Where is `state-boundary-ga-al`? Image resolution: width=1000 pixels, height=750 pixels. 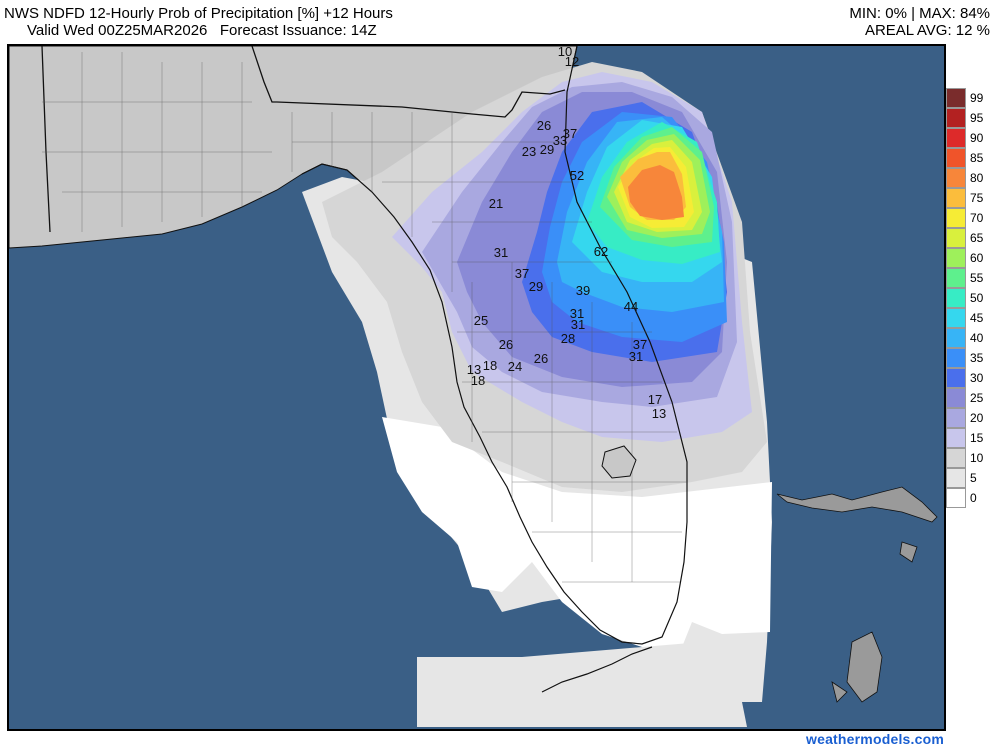
state-boundary-ga-al is located at coordinates (264, 74).